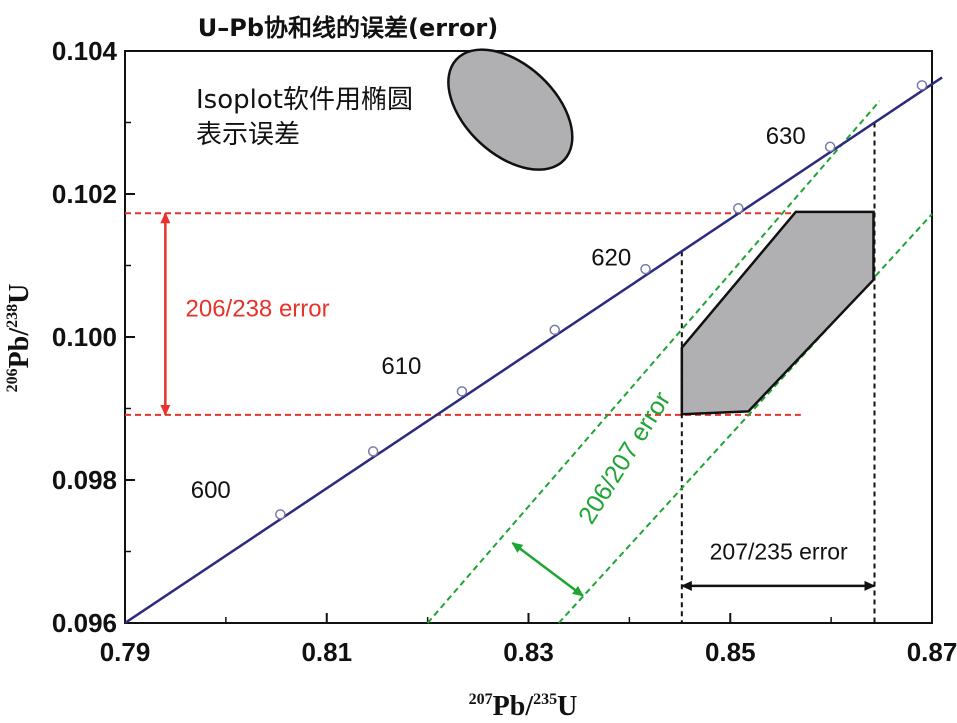  I want to click on err-206-207-label: 206/207 error, so click(624, 458).